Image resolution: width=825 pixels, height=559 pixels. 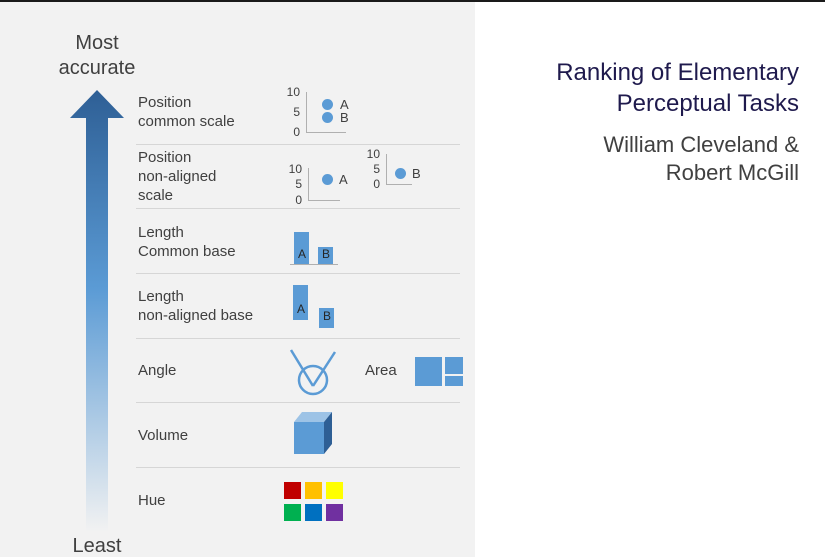 I want to click on area-small-square, so click(x=454, y=381).